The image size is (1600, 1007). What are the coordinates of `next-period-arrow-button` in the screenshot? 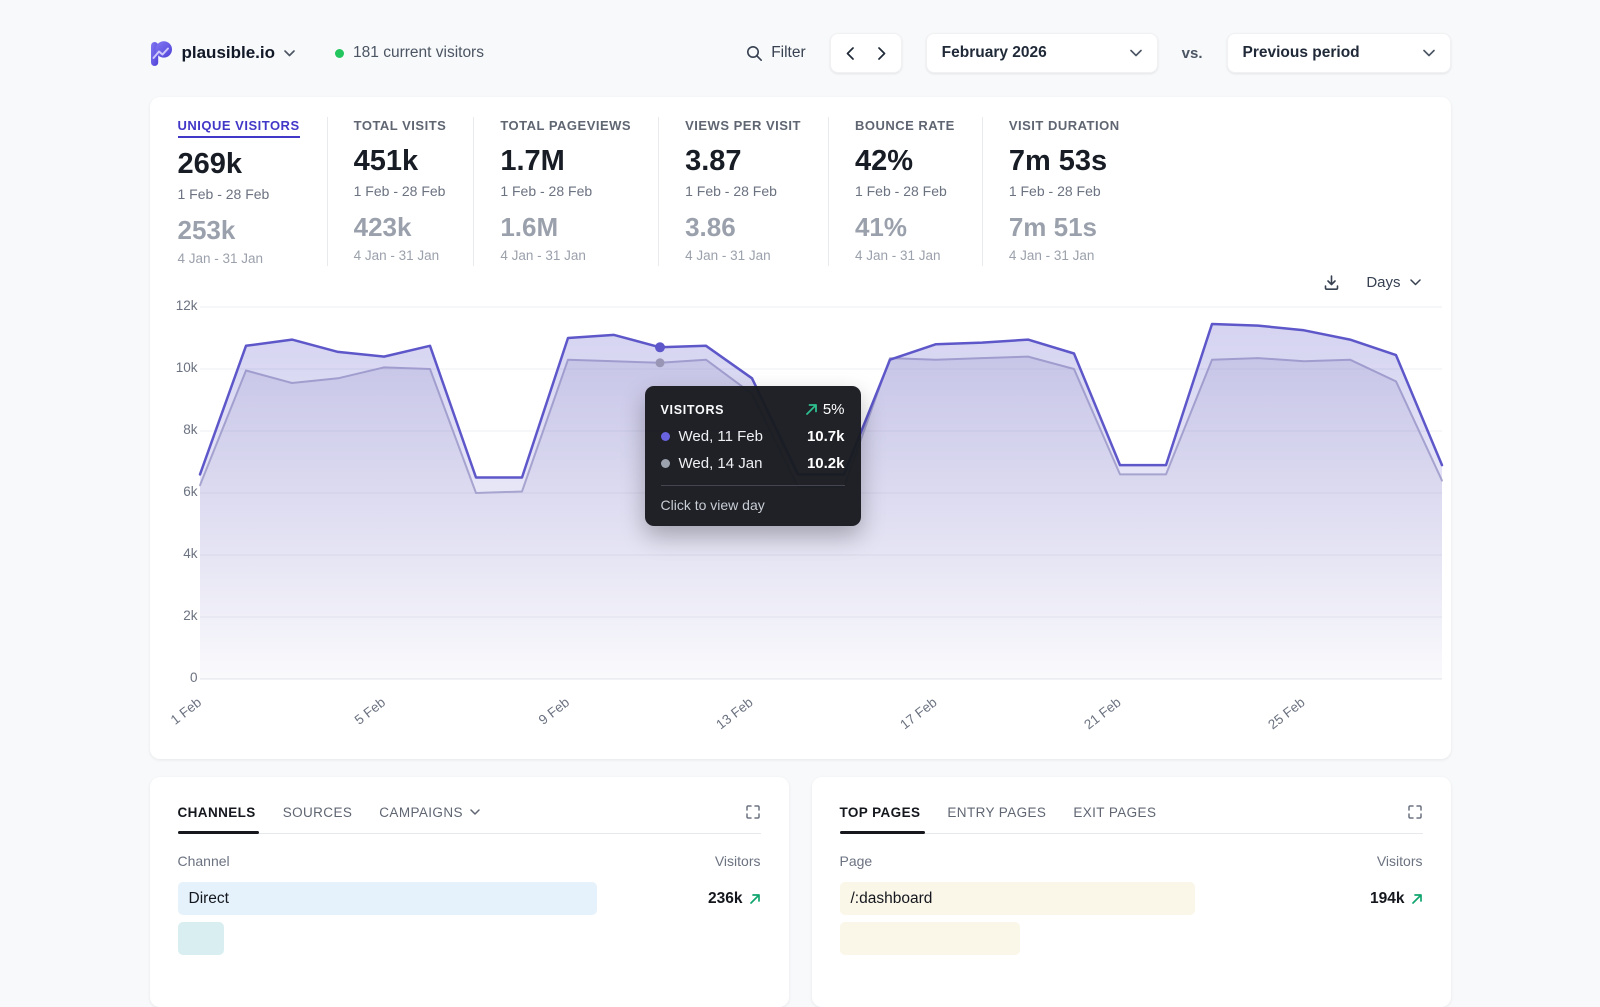 It's located at (882, 53).